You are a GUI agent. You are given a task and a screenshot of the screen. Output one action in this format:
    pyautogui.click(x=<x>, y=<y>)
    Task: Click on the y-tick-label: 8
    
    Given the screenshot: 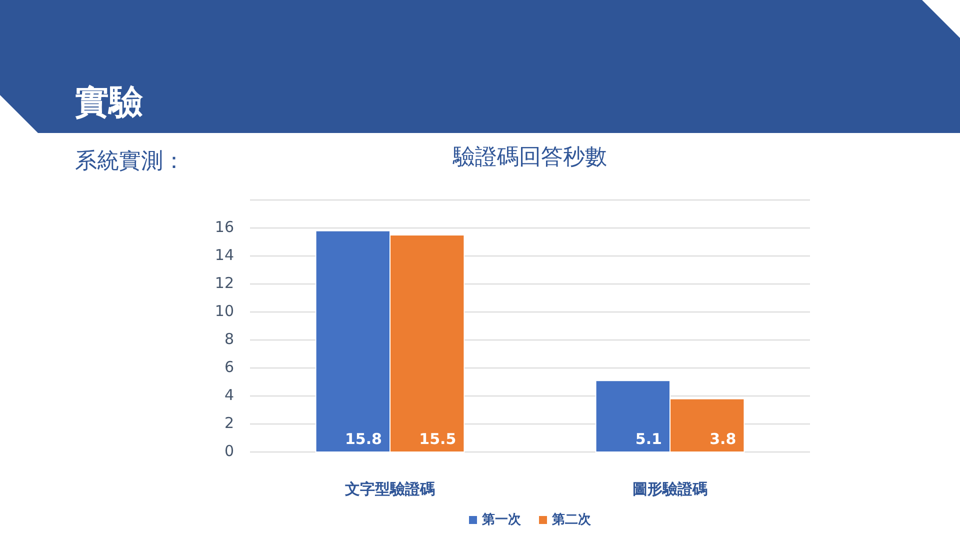 What is the action you would take?
    pyautogui.click(x=229, y=339)
    